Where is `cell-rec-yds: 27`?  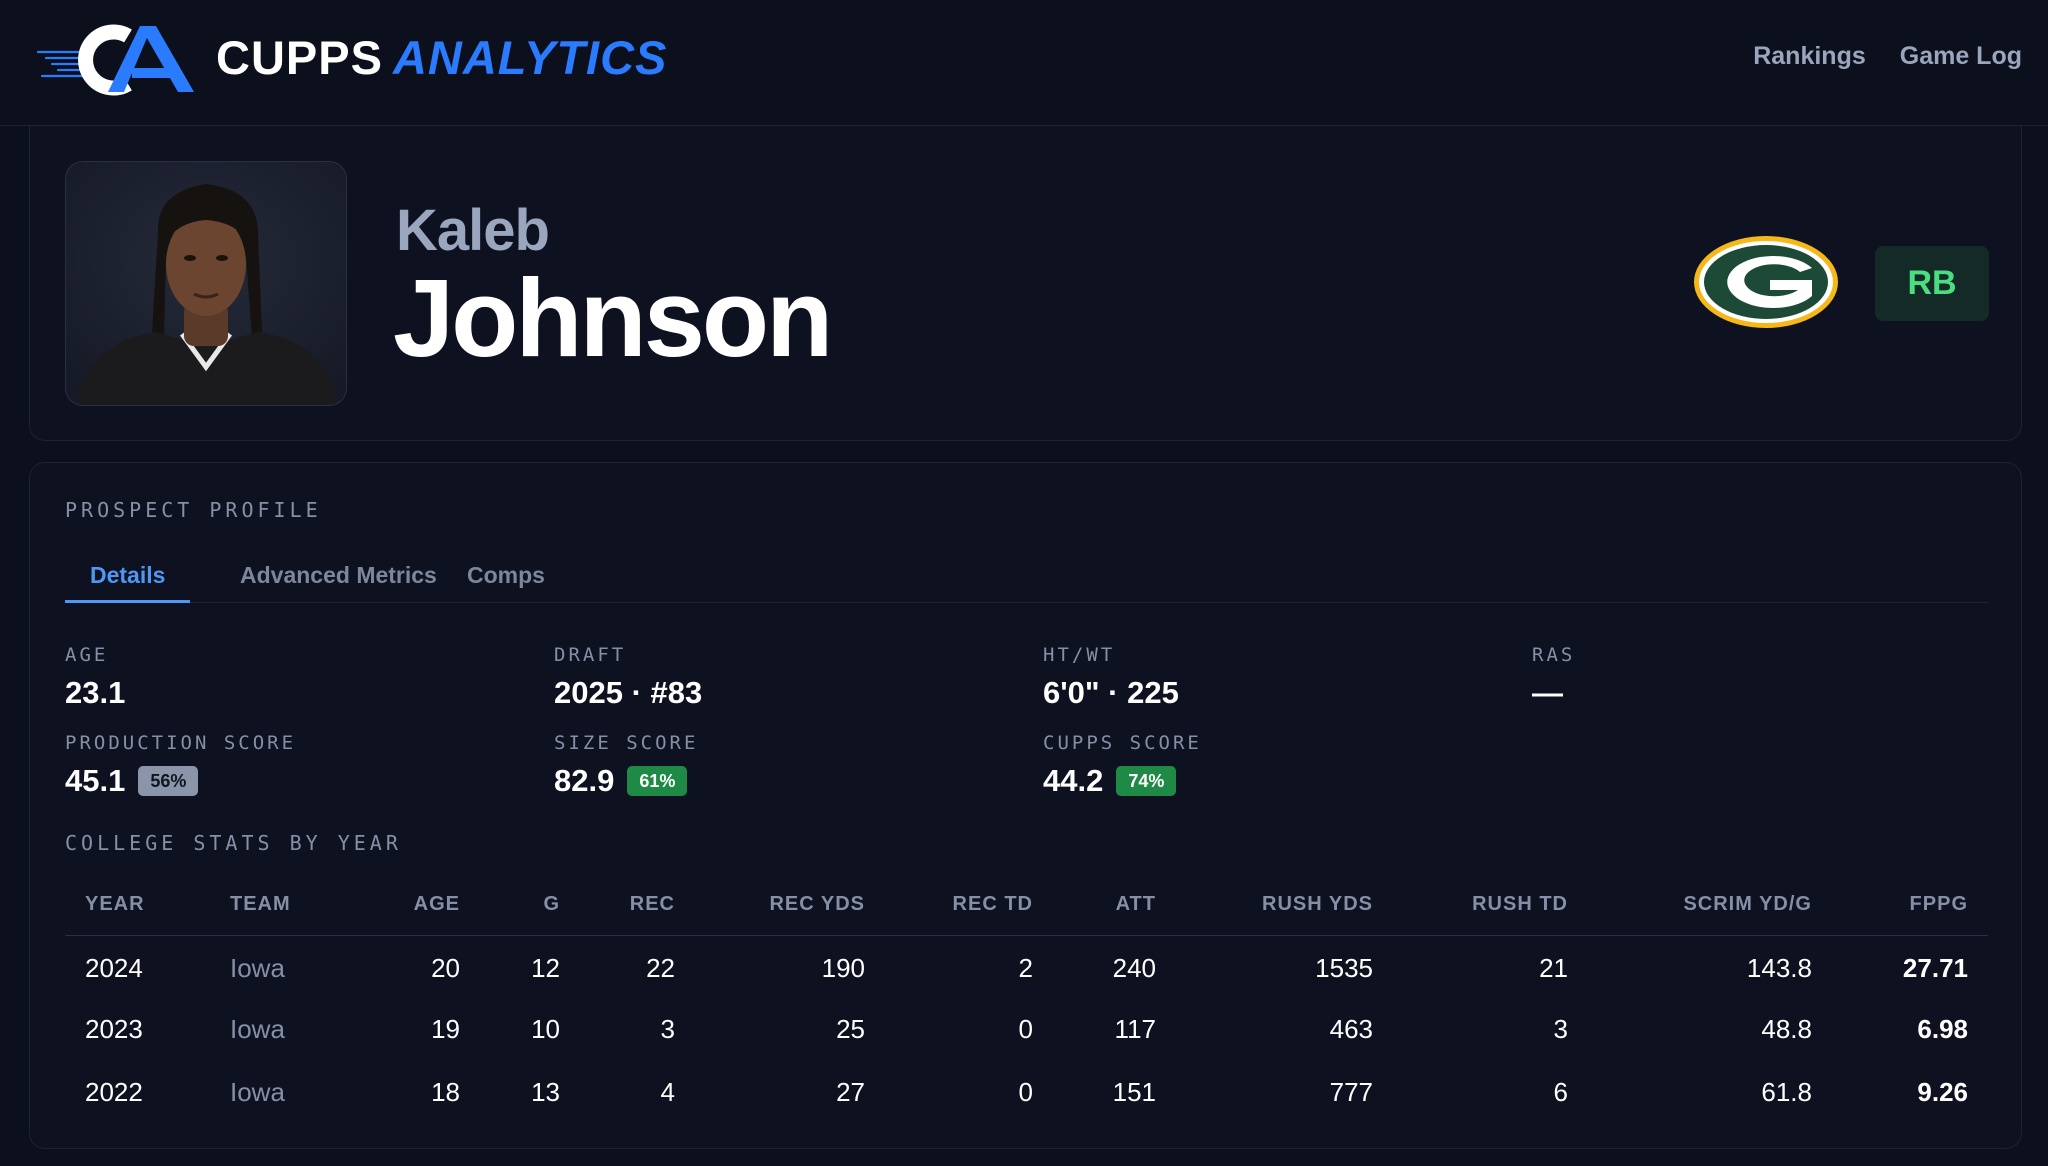 cell-rec-yds: 27 is located at coordinates (850, 1092).